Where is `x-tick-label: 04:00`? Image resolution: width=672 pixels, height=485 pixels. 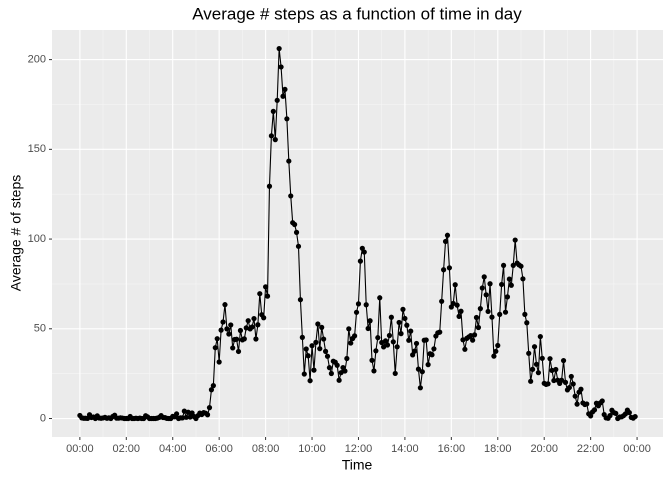 x-tick-label: 04:00 is located at coordinates (173, 449).